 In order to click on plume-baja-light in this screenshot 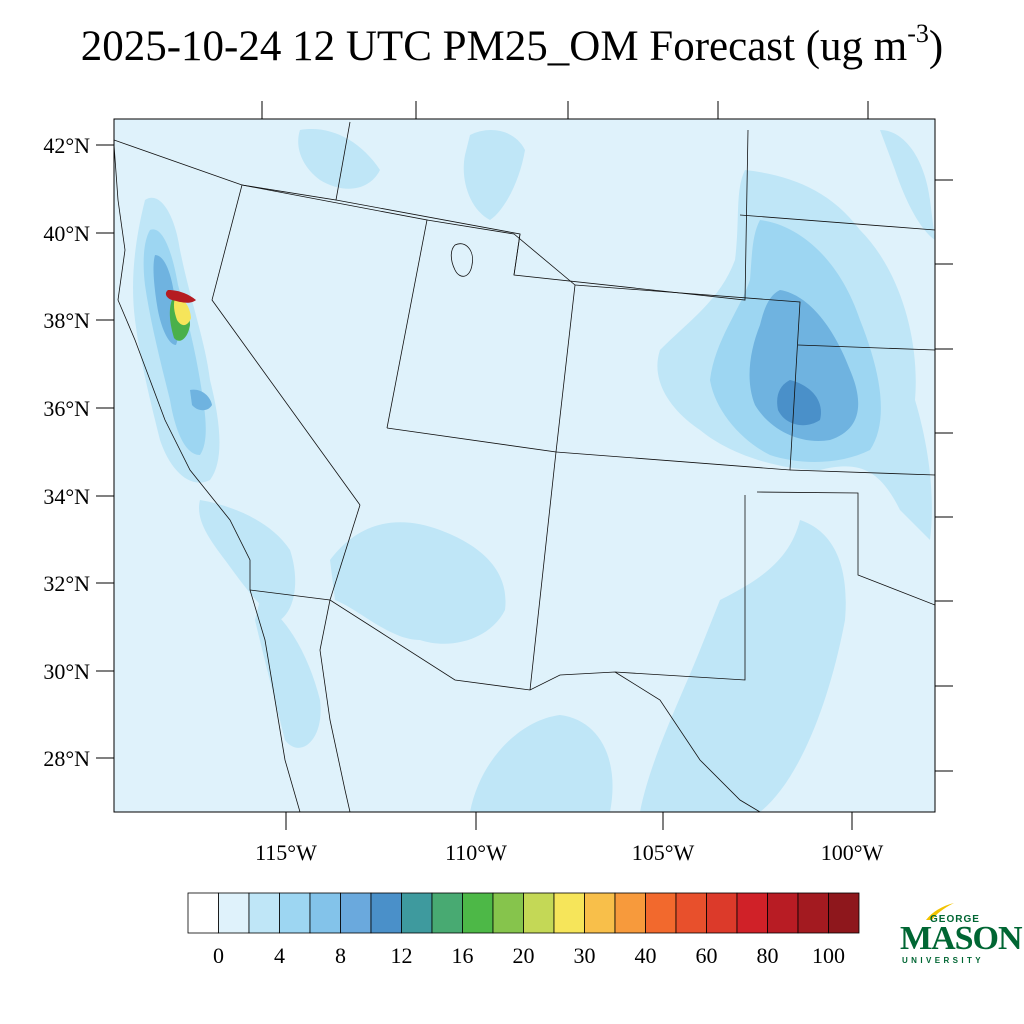, I will do `click(288, 674)`.